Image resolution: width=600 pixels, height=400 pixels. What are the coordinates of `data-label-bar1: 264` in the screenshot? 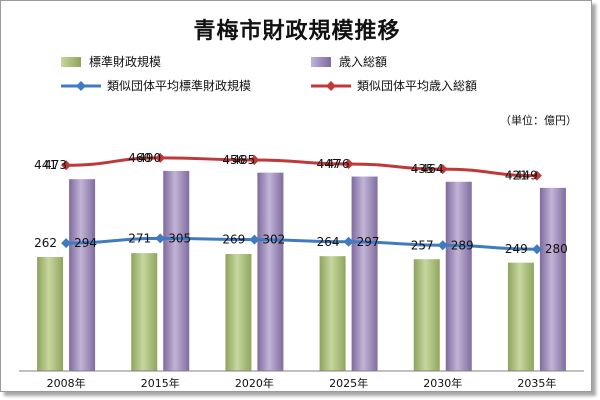 It's located at (328, 242).